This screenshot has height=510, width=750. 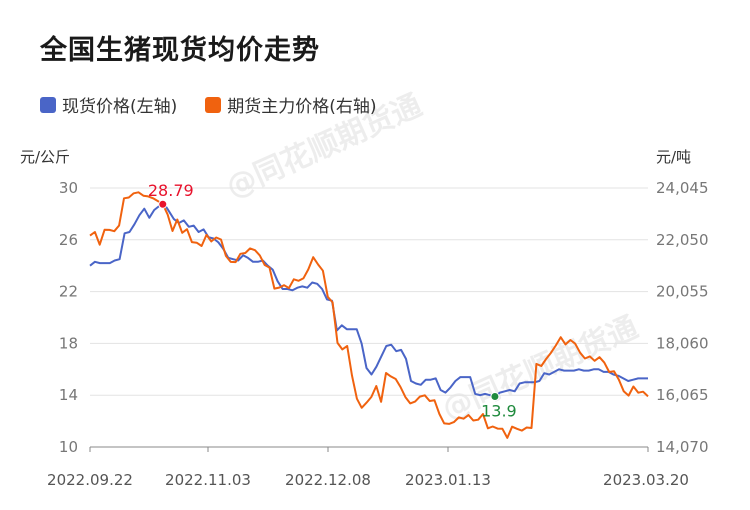 What do you see at coordinates (68, 240) in the screenshot?
I see `y-left-tick-label: 26` at bounding box center [68, 240].